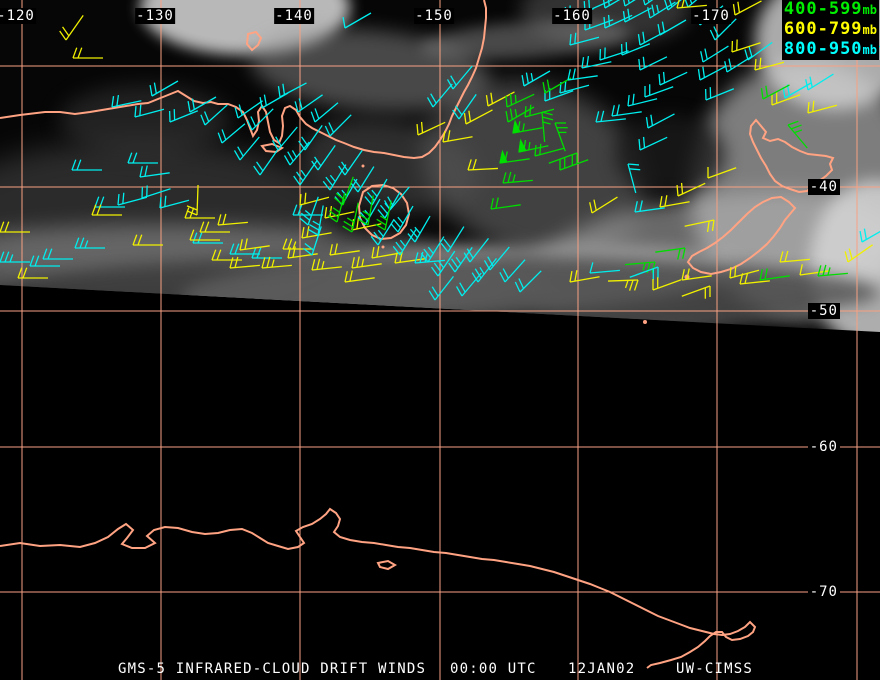  Describe the element at coordinates (823, 311) in the screenshot. I see `latitude-label: -50` at that location.